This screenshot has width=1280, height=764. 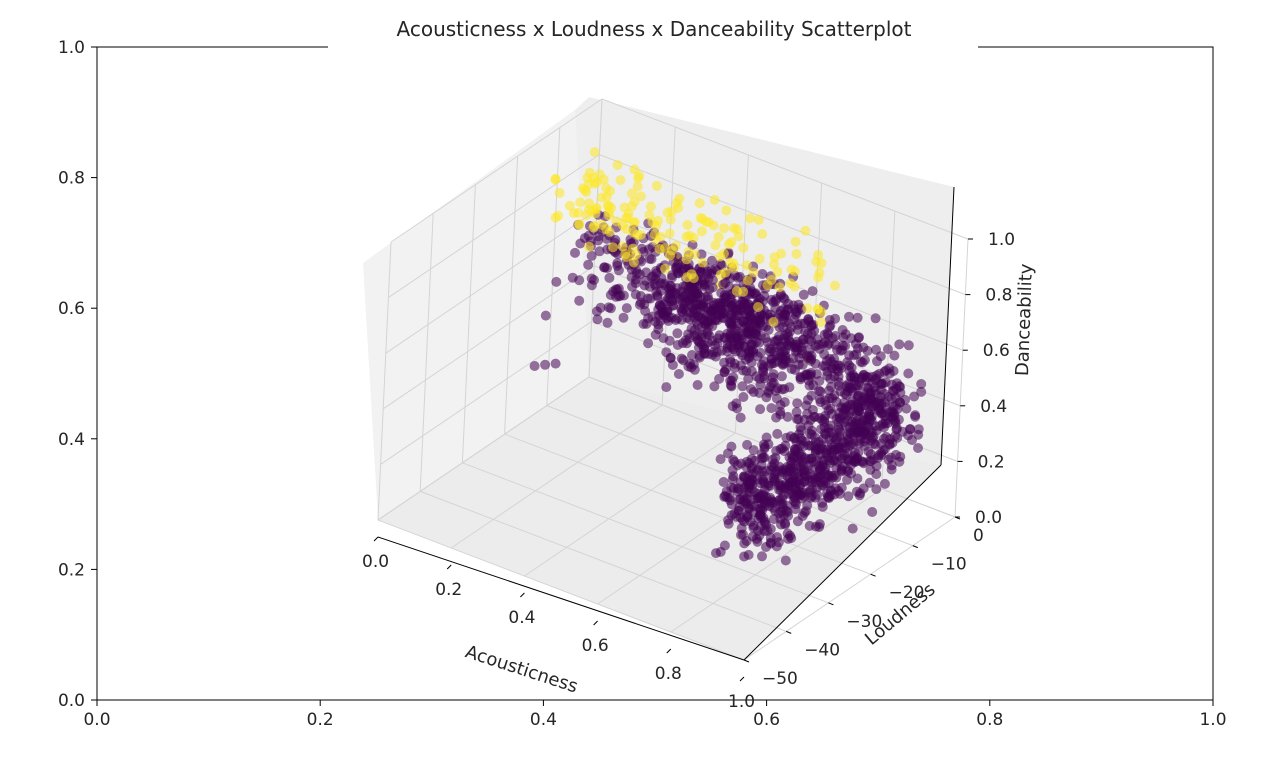 What do you see at coordinates (668, 674) in the screenshot?
I see `x-tick-label: 0.8` at bounding box center [668, 674].